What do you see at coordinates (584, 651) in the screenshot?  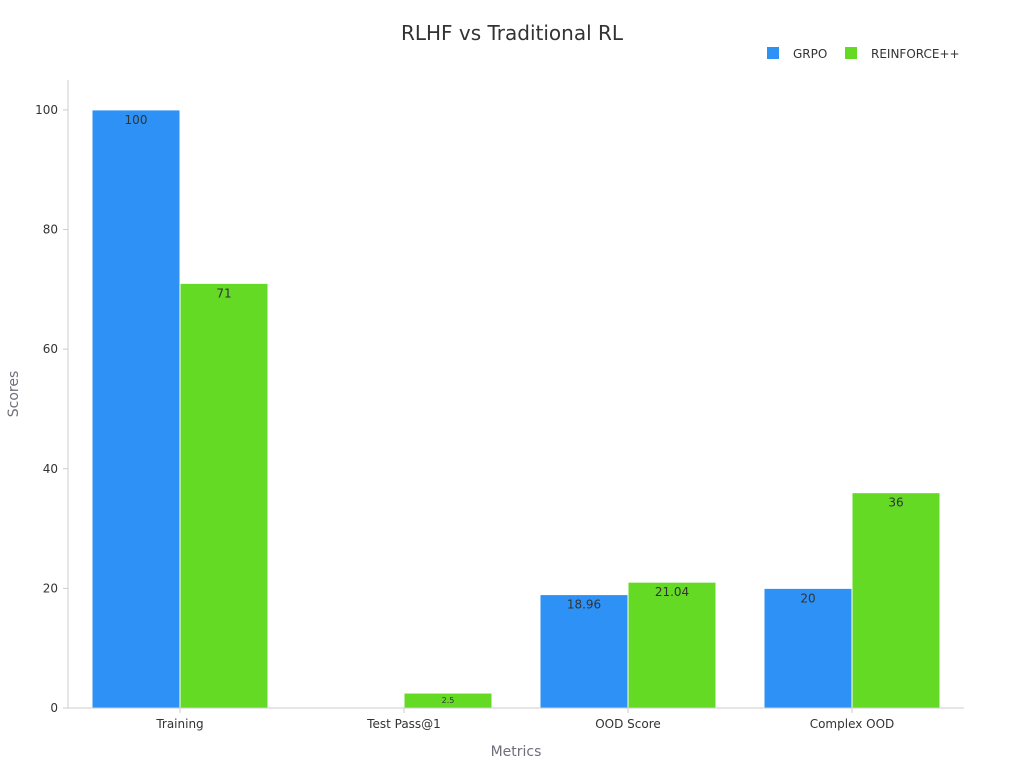 I see `bar-grpo-ood-score` at bounding box center [584, 651].